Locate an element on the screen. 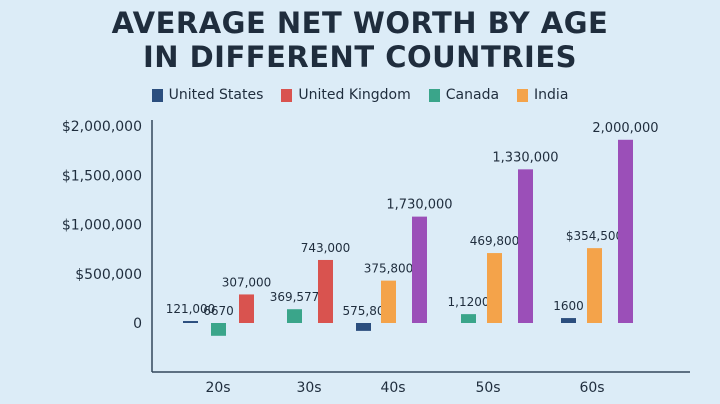  data-label: 1,730,000 is located at coordinates (419, 205).